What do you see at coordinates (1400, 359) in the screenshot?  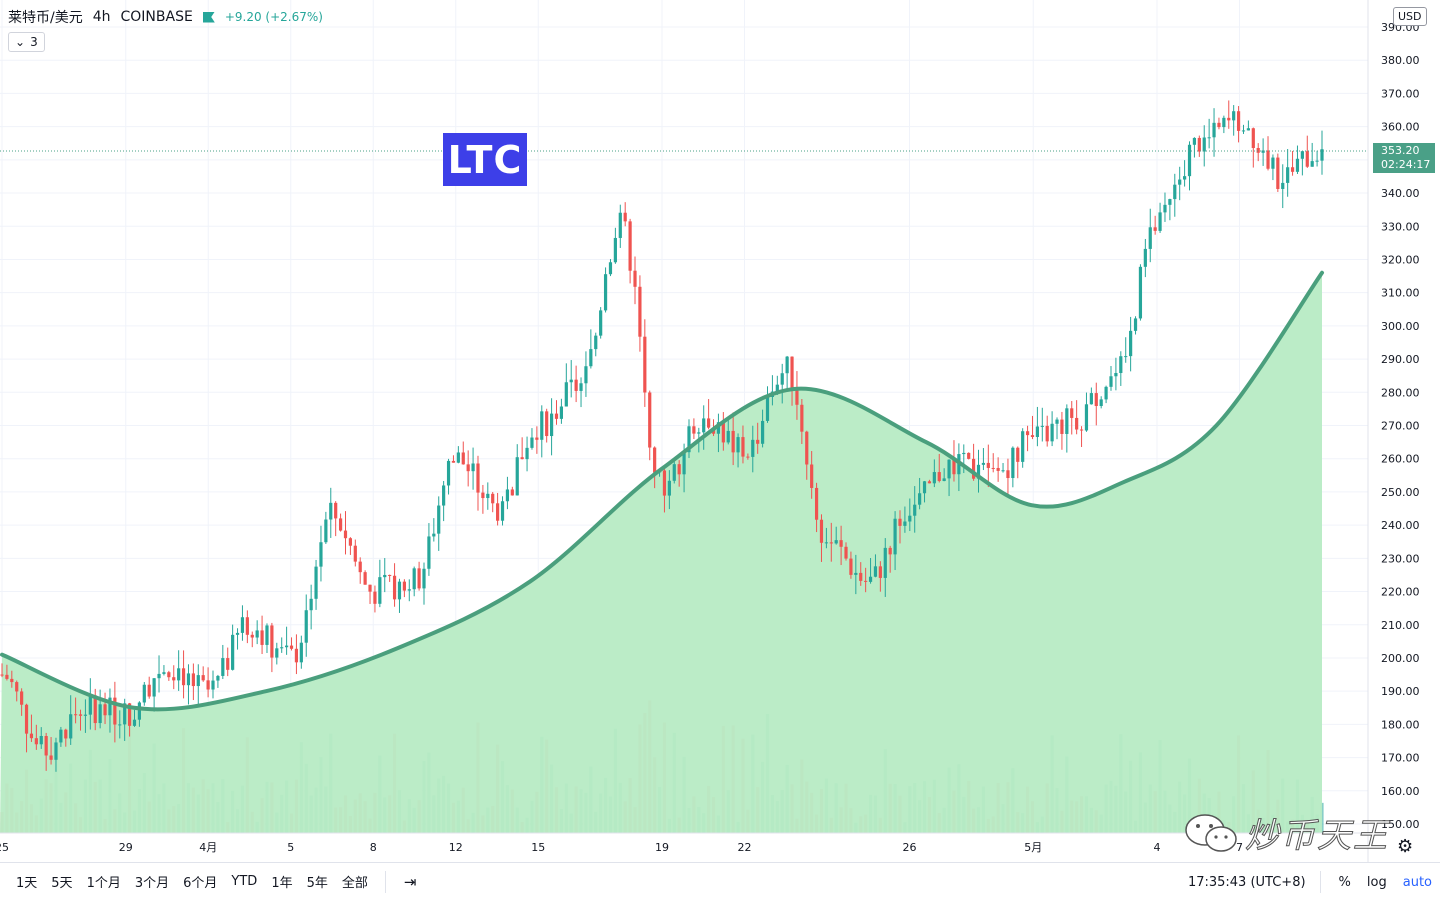 I see `price-tick-label: 290.00` at bounding box center [1400, 359].